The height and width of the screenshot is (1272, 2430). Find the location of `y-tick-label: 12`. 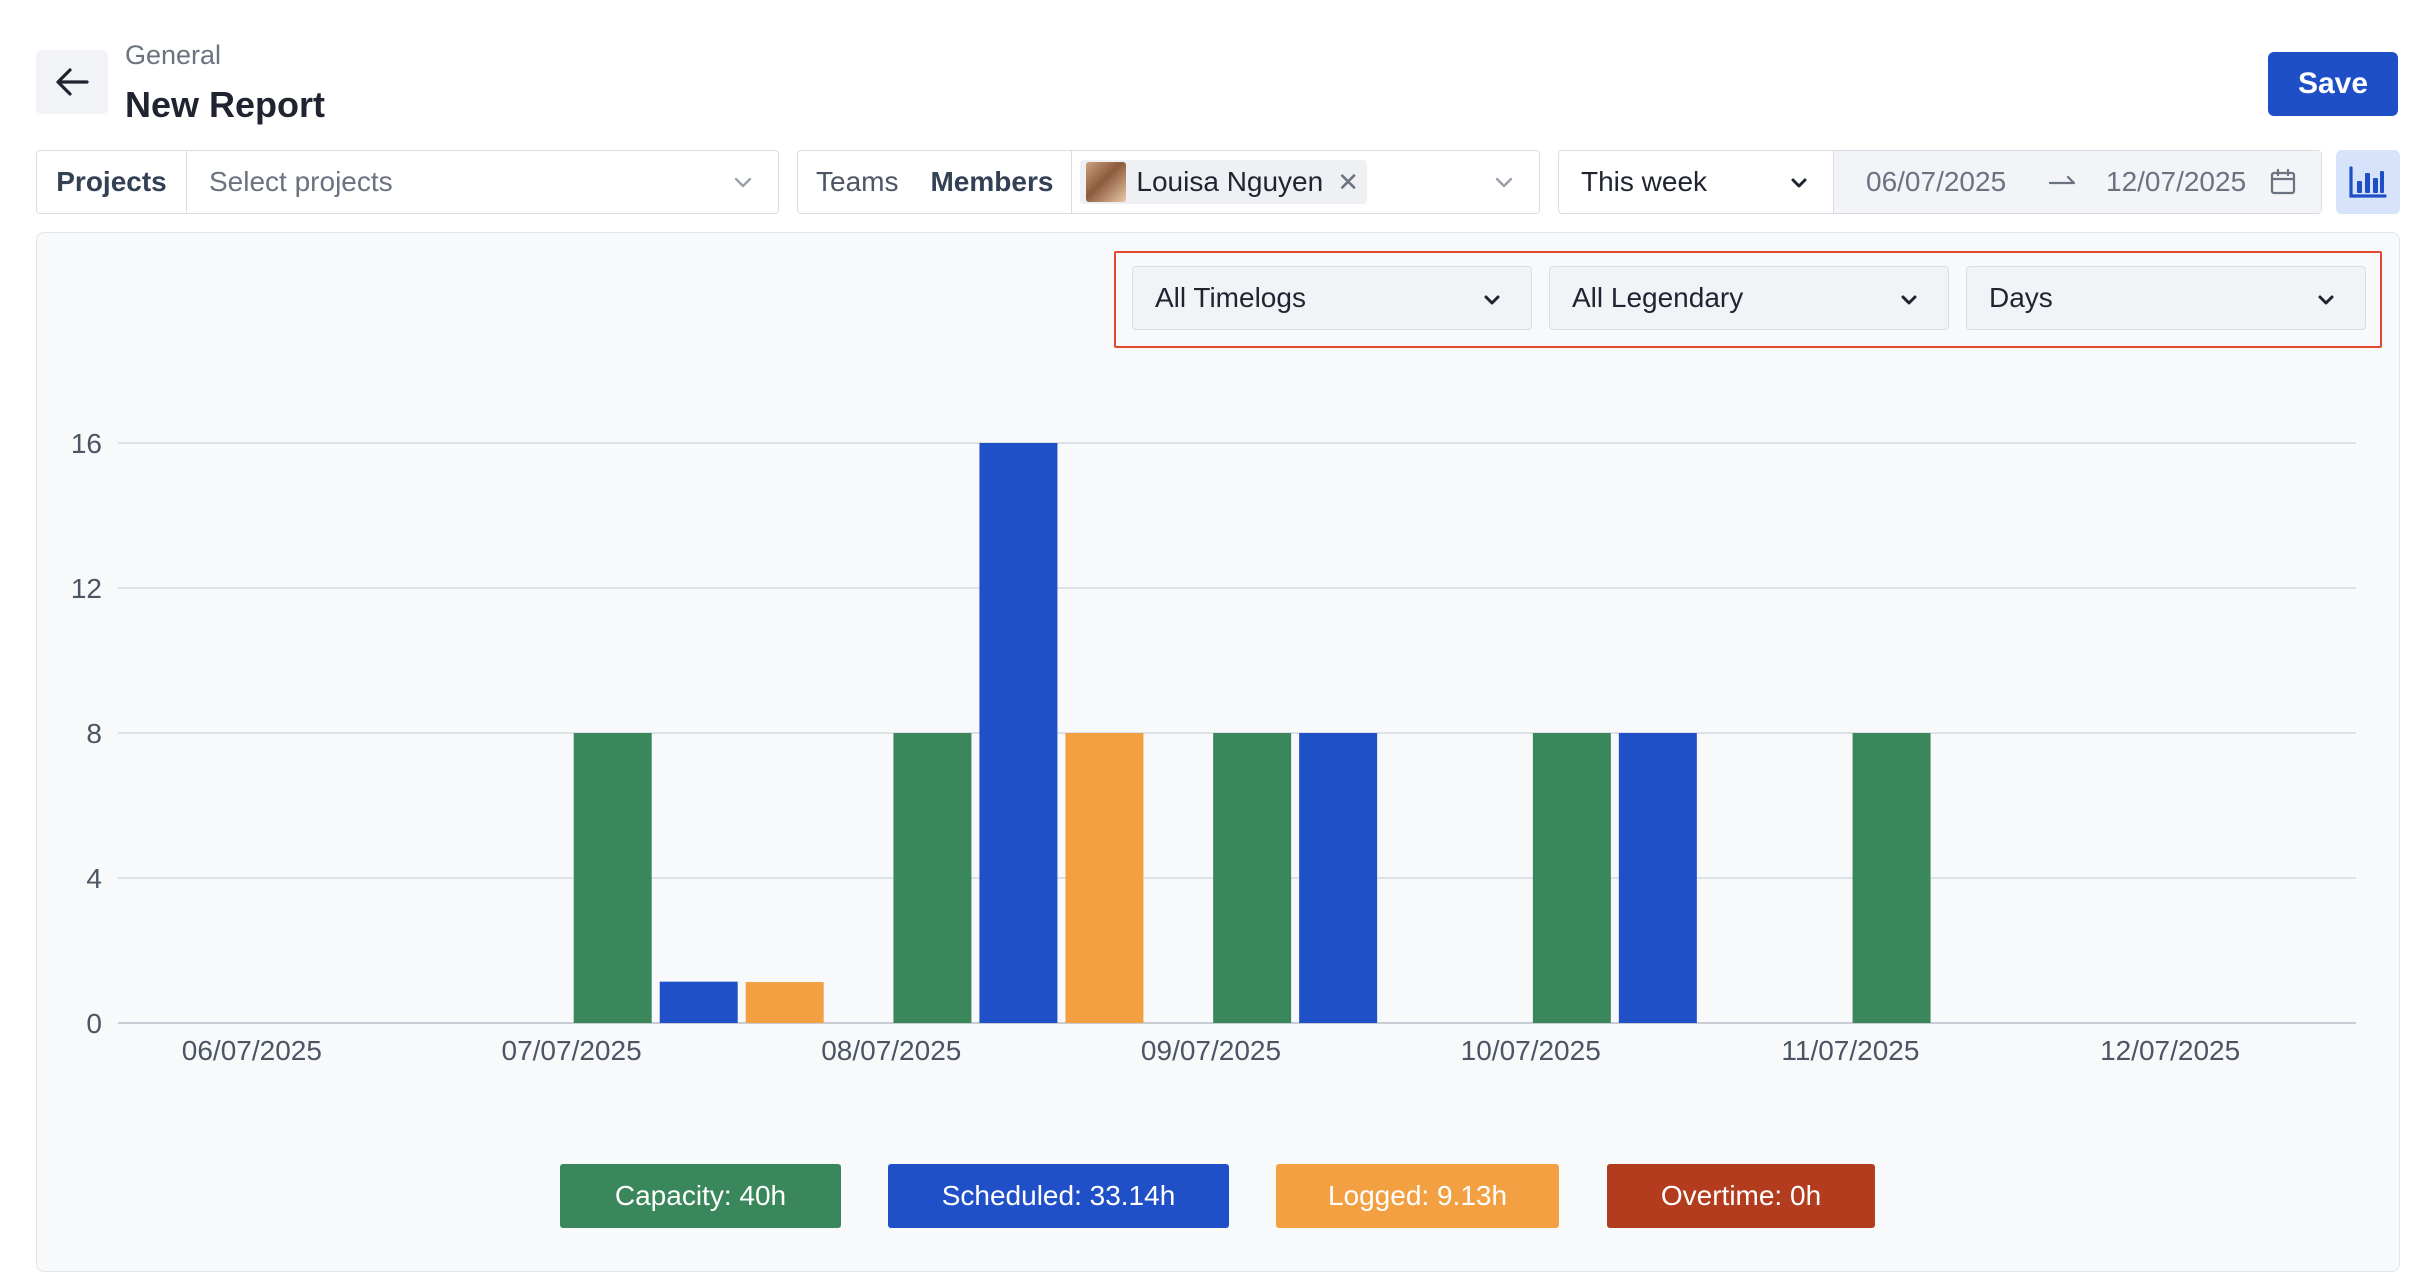

y-tick-label: 12 is located at coordinates (86, 588).